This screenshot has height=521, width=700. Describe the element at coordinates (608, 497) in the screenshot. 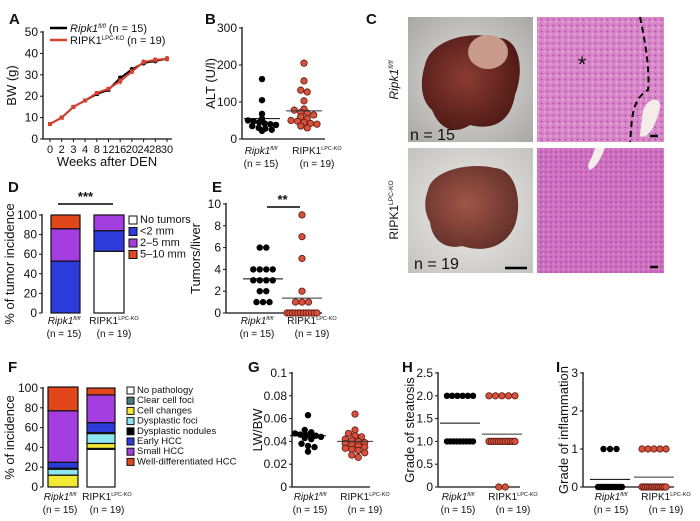

I see `genotype-name: Ripk1` at that location.